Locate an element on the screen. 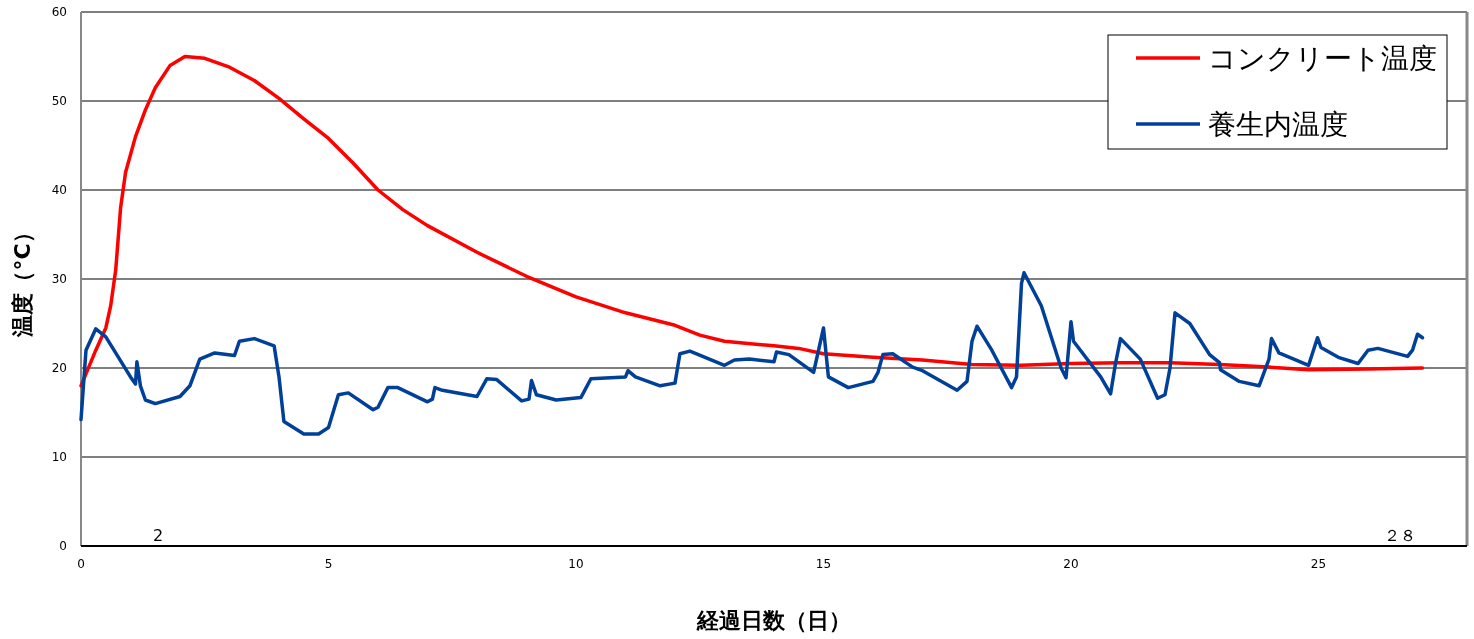 The width and height of the screenshot is (1474, 639). x-tick-label: 25 is located at coordinates (1318, 564).